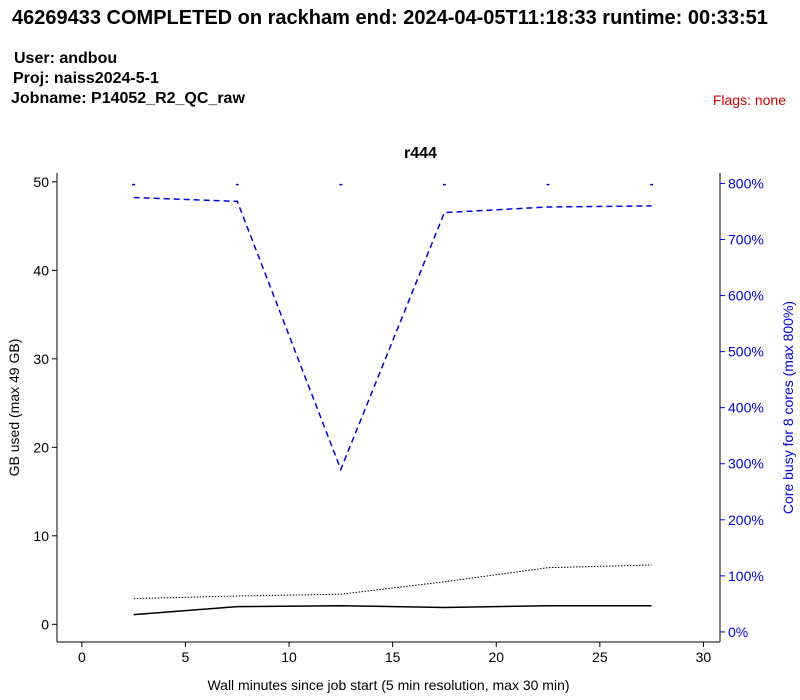 Image resolution: width=800 pixels, height=700 pixels. I want to click on jobname-label: Jobname: P14052_R2_QC_raw, so click(128, 98).